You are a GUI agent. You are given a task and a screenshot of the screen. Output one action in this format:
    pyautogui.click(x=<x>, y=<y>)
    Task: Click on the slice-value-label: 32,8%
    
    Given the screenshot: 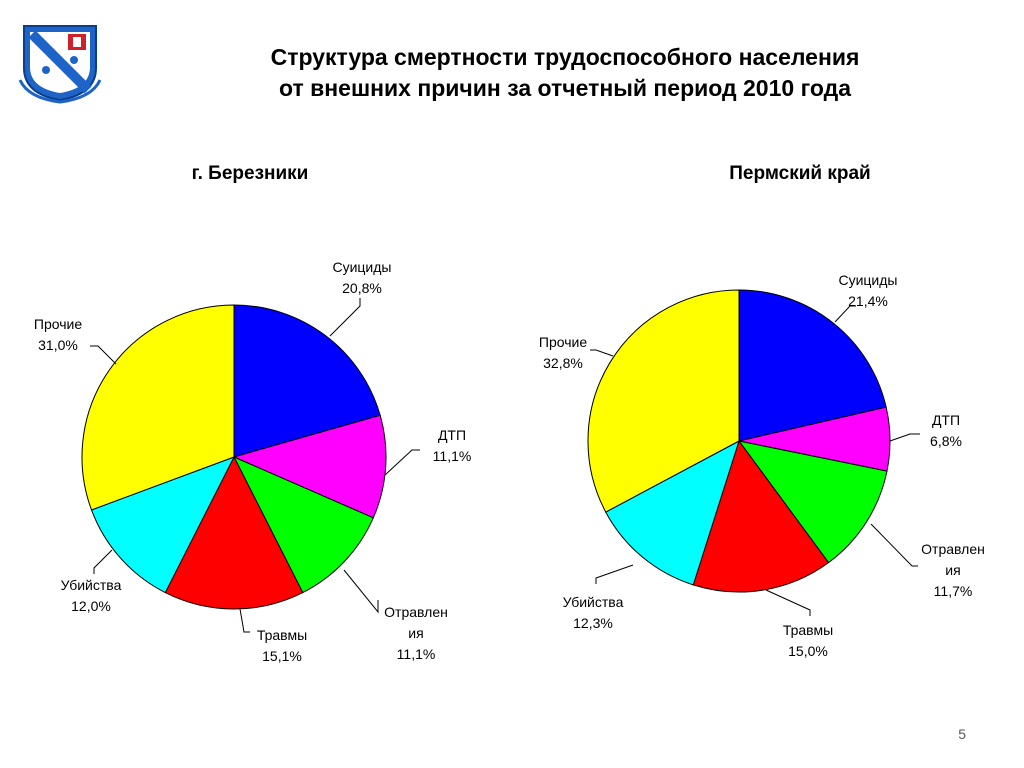 What is the action you would take?
    pyautogui.click(x=563, y=363)
    